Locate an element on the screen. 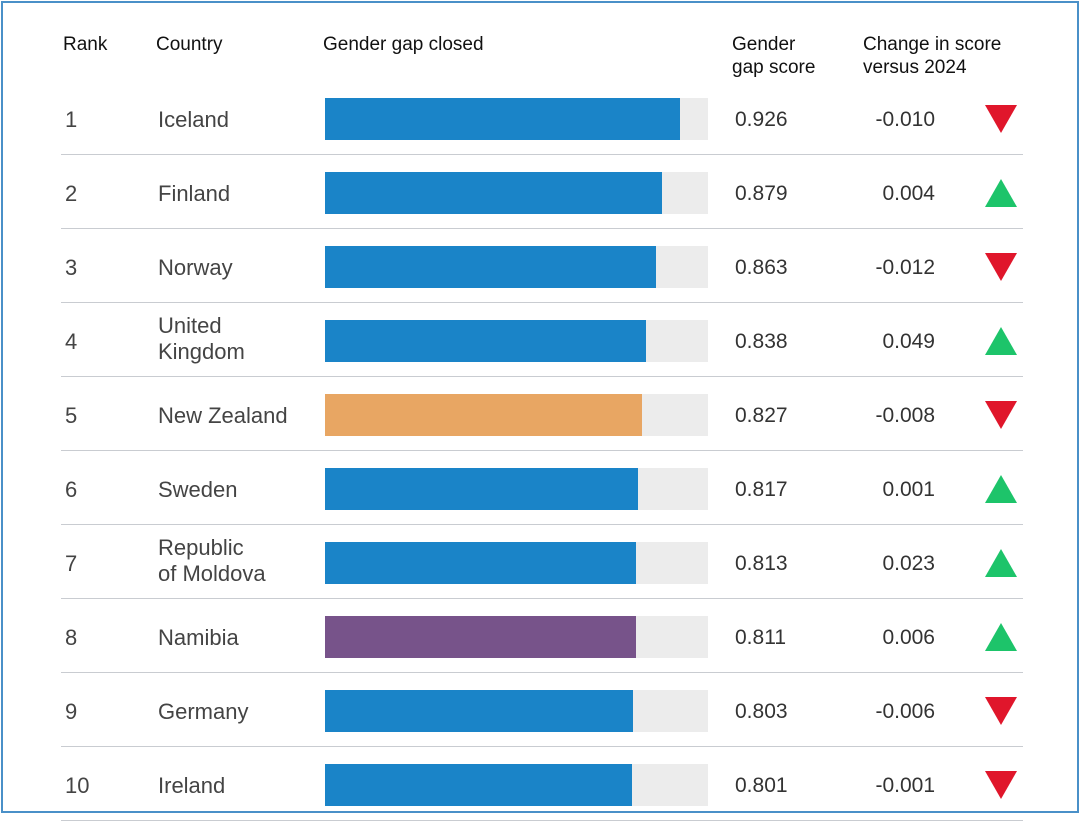  rank-label: 7 is located at coordinates (71, 563).